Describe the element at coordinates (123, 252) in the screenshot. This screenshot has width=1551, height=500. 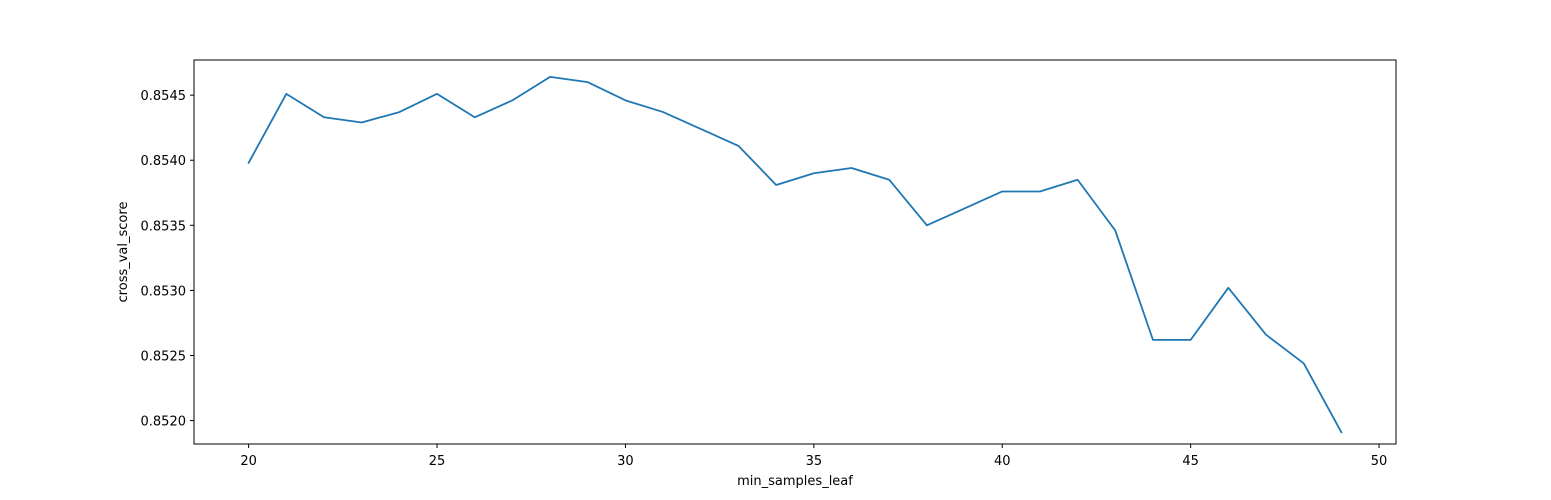
I see `y-axis-title: cross_val_score` at that location.